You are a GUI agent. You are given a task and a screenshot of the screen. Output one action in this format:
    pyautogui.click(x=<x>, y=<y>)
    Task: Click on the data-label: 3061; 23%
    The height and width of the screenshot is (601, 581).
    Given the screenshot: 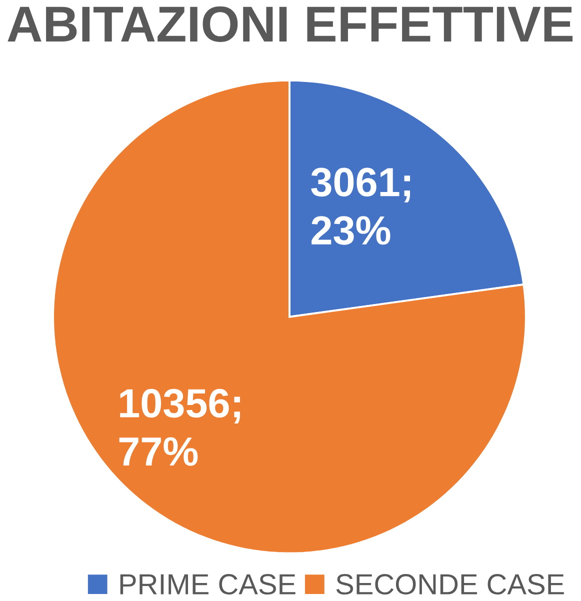 What is the action you would take?
    pyautogui.click(x=360, y=206)
    